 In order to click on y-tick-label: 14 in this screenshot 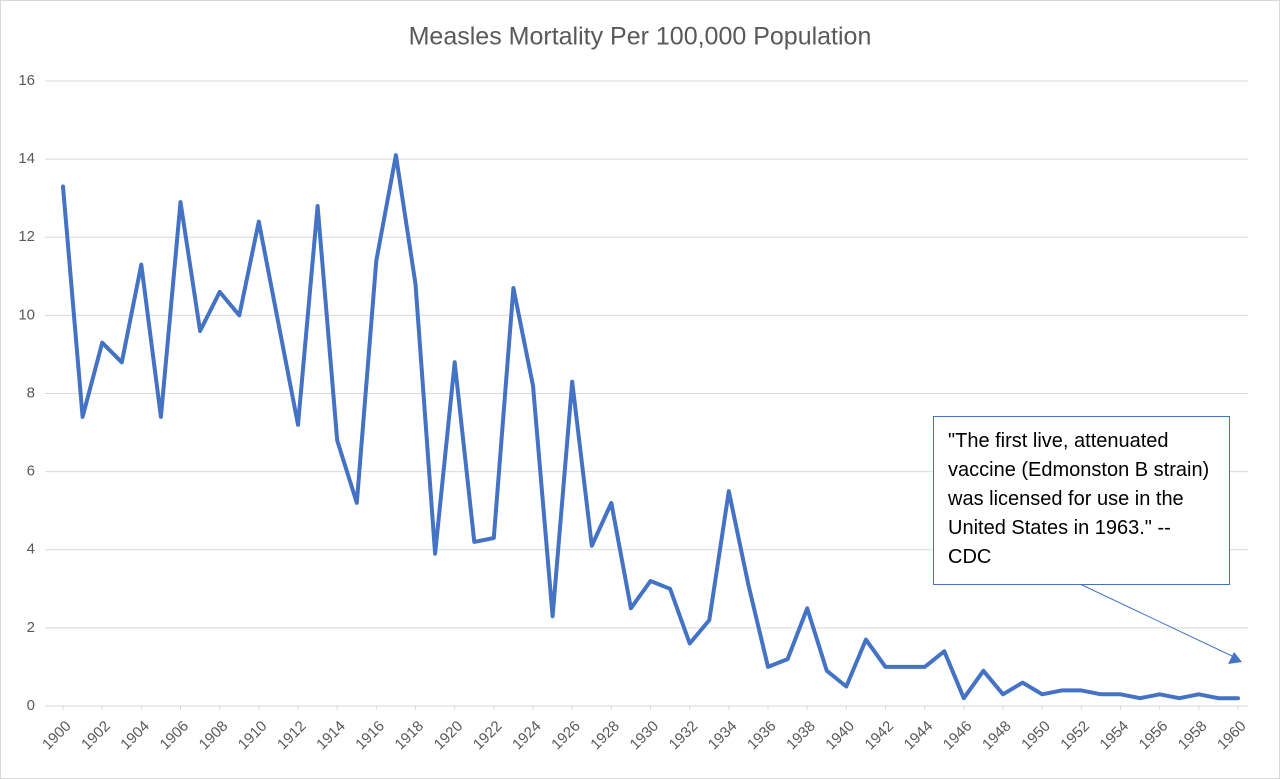, I will do `click(26, 158)`.